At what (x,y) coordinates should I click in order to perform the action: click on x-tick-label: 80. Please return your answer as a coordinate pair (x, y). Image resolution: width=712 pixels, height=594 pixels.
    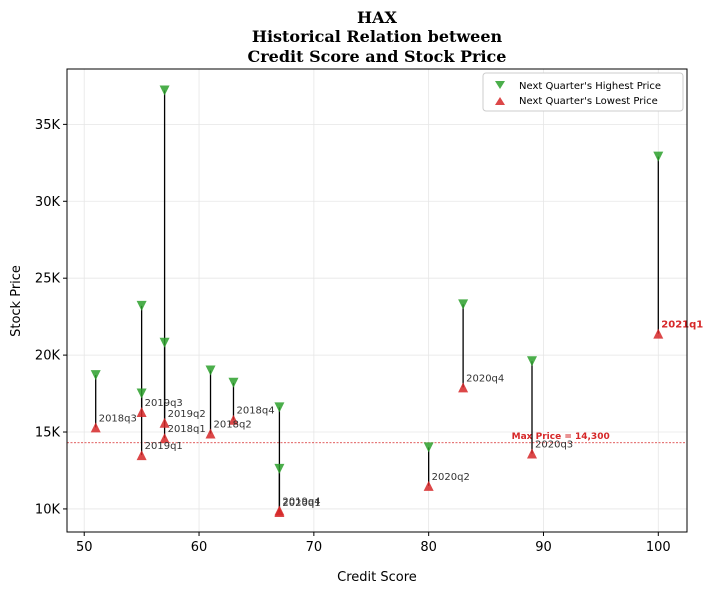
    Looking at the image, I should click on (428, 547).